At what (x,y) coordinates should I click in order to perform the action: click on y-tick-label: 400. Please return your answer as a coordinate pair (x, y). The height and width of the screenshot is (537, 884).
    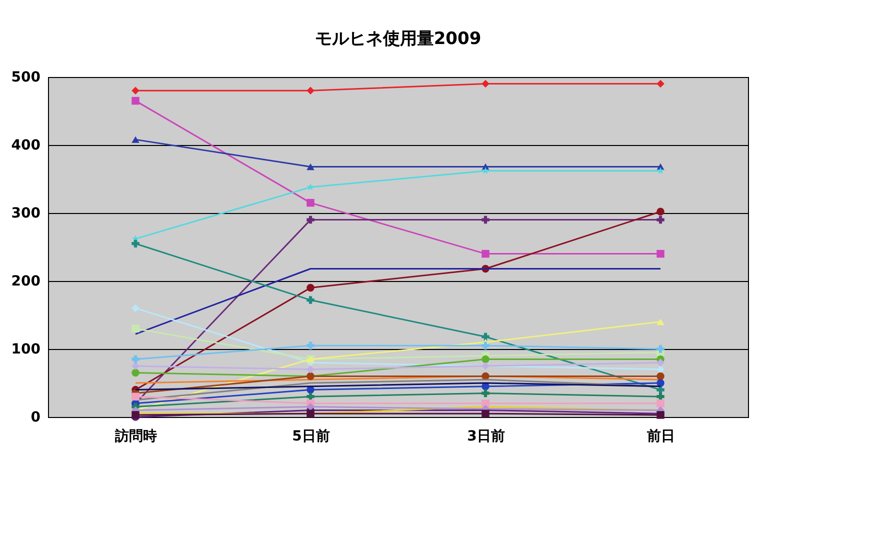
    Looking at the image, I should click on (26, 146).